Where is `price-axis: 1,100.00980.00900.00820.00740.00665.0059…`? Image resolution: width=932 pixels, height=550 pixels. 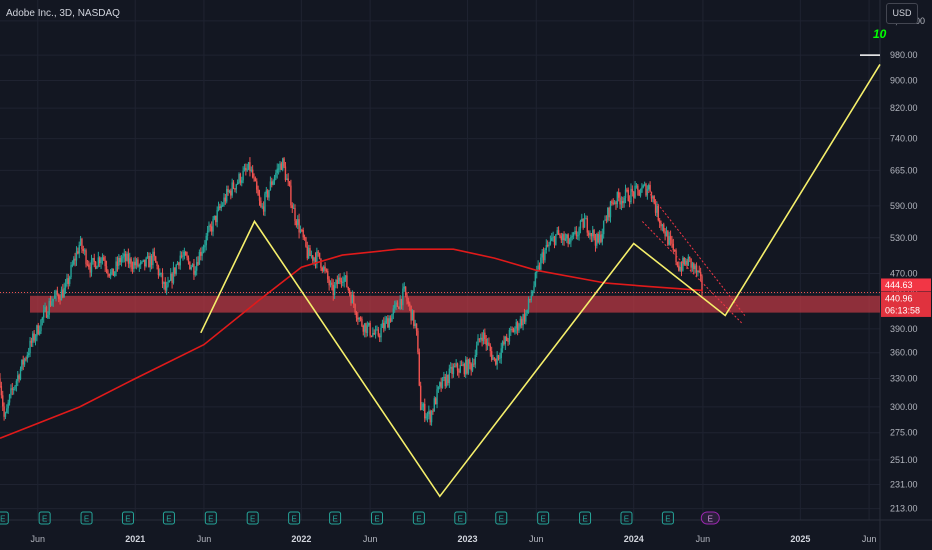
price-axis: 1,100.00980.00900.00820.00740.00665.0059… is located at coordinates (907, 265).